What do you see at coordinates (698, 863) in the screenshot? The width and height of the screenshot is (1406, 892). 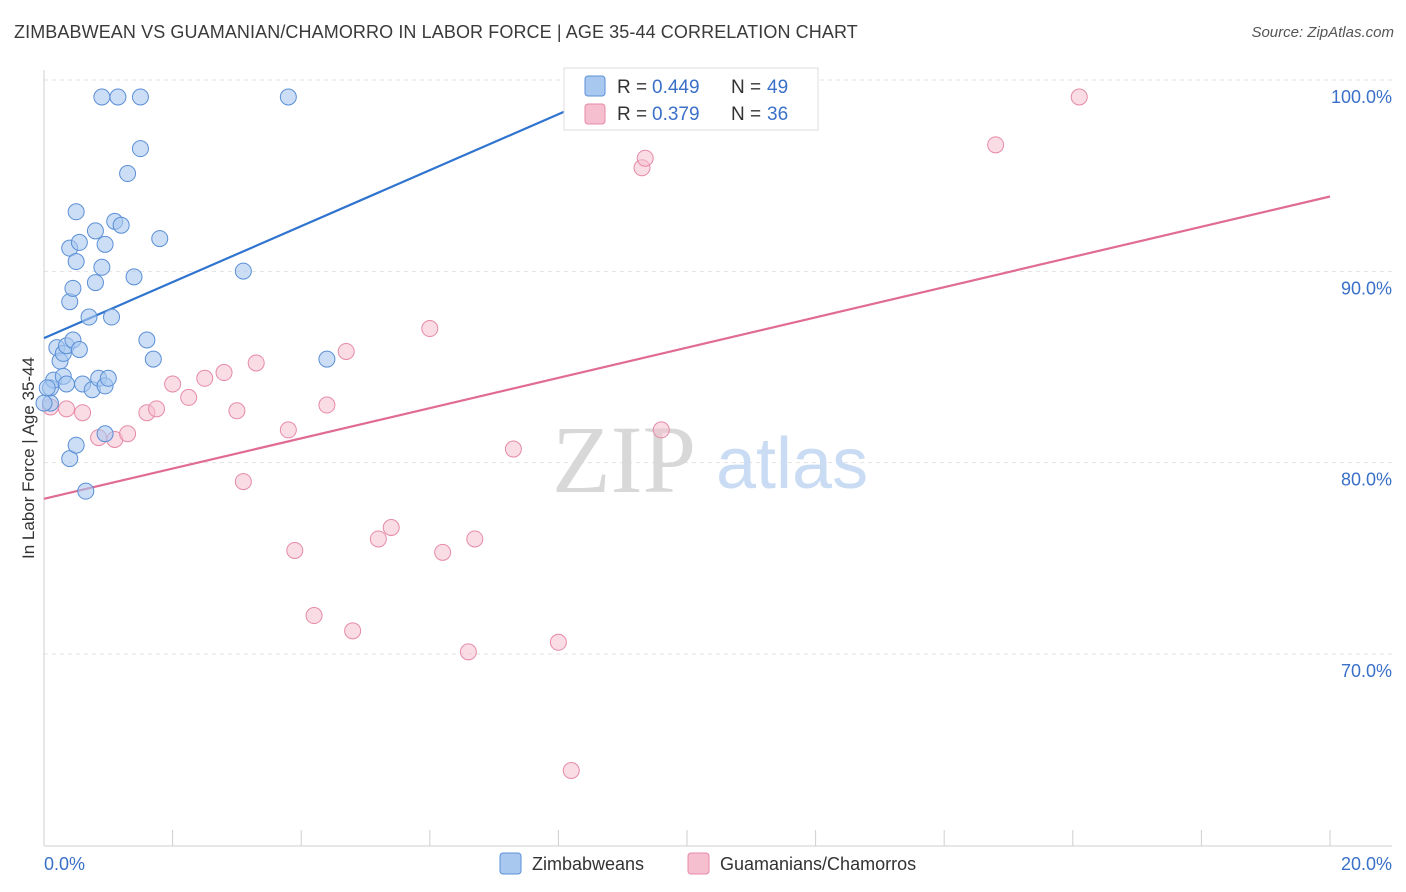 I see `bottom-legend-swatch-guamanians` at bounding box center [698, 863].